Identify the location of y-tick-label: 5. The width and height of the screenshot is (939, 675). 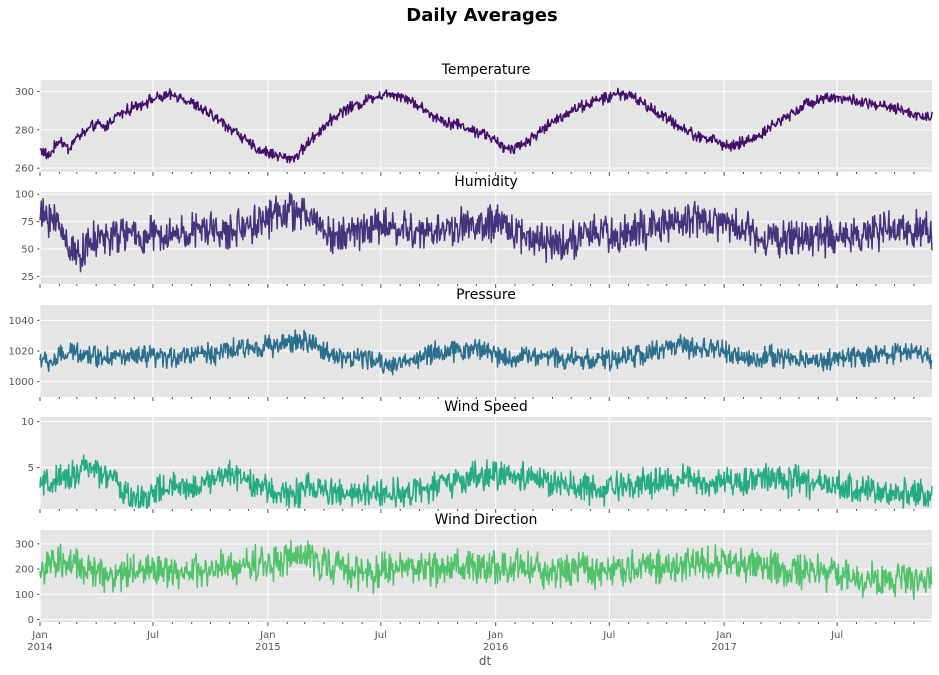
(31, 468).